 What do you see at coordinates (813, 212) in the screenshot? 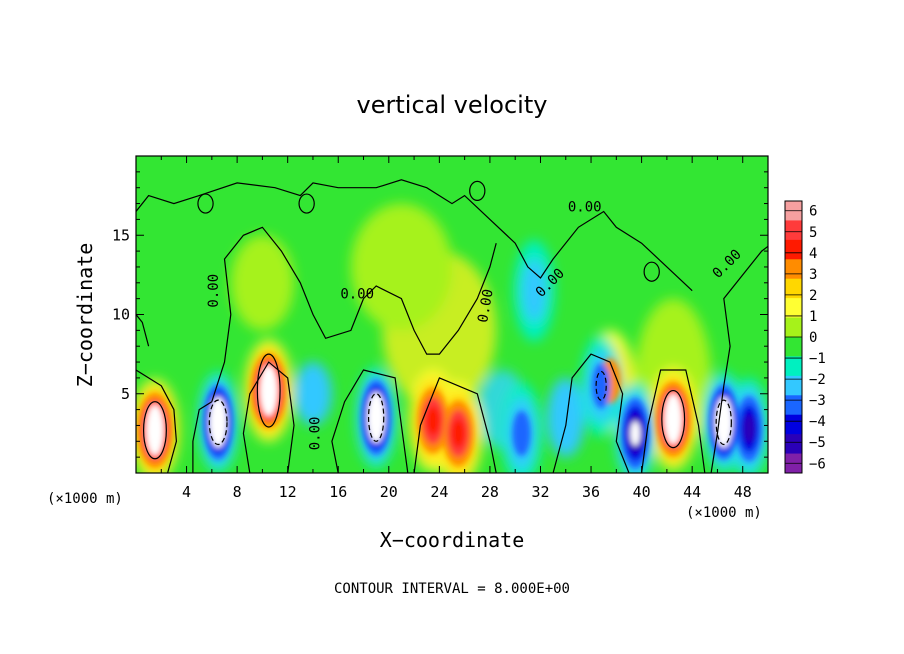
I see `colorbar-label: 6` at bounding box center [813, 212].